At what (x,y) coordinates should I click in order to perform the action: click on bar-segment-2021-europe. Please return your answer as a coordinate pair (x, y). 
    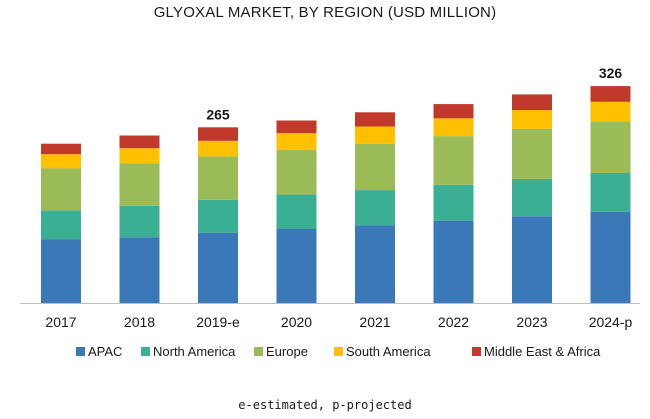
    Looking at the image, I should click on (375, 167).